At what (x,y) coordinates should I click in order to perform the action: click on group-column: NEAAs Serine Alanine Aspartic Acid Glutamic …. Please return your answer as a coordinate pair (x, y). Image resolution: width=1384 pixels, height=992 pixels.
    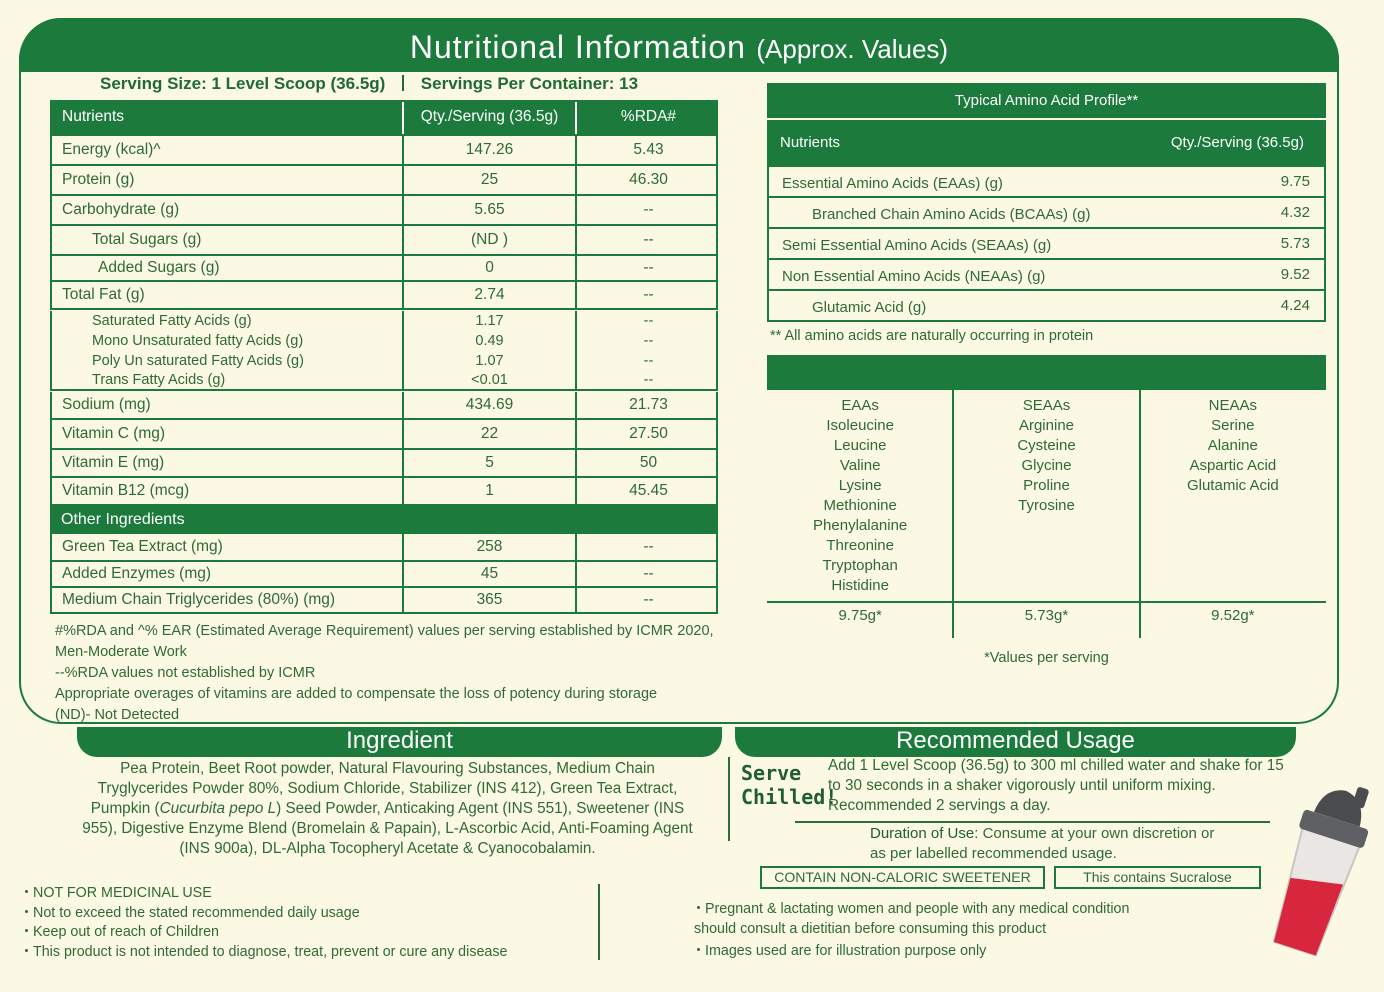
    Looking at the image, I should click on (1233, 446).